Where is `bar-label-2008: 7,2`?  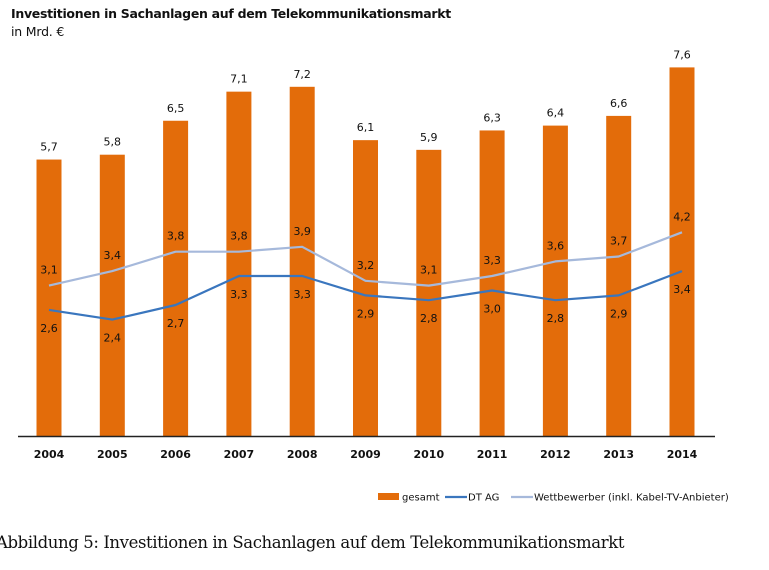 bar-label-2008: 7,2 is located at coordinates (302, 74).